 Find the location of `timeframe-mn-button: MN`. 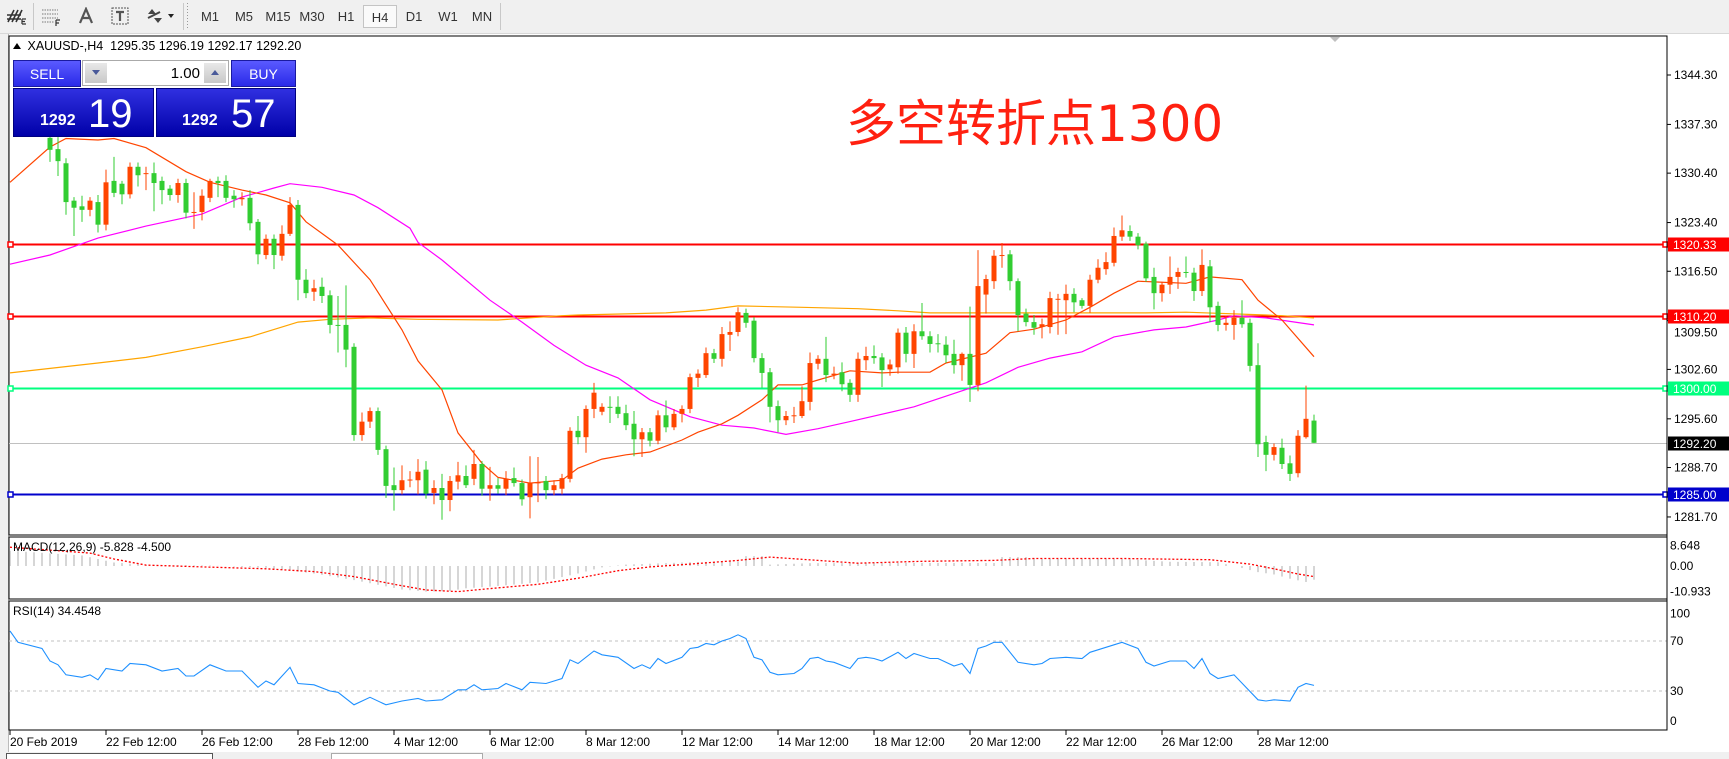

timeframe-mn-button: MN is located at coordinates (482, 16).